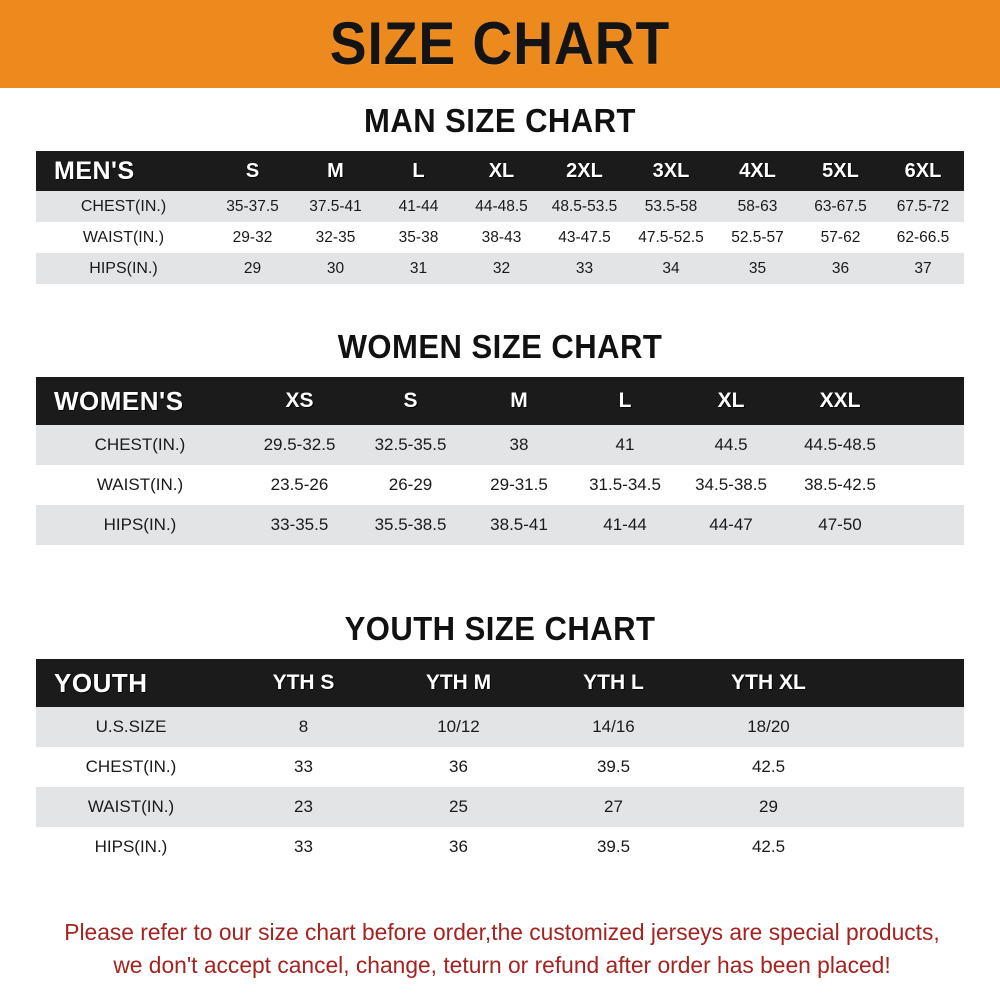 This screenshot has width=1000, height=1000. Describe the element at coordinates (335, 206) in the screenshot. I see `men-cell-r1-c2: 37.5-41` at that location.